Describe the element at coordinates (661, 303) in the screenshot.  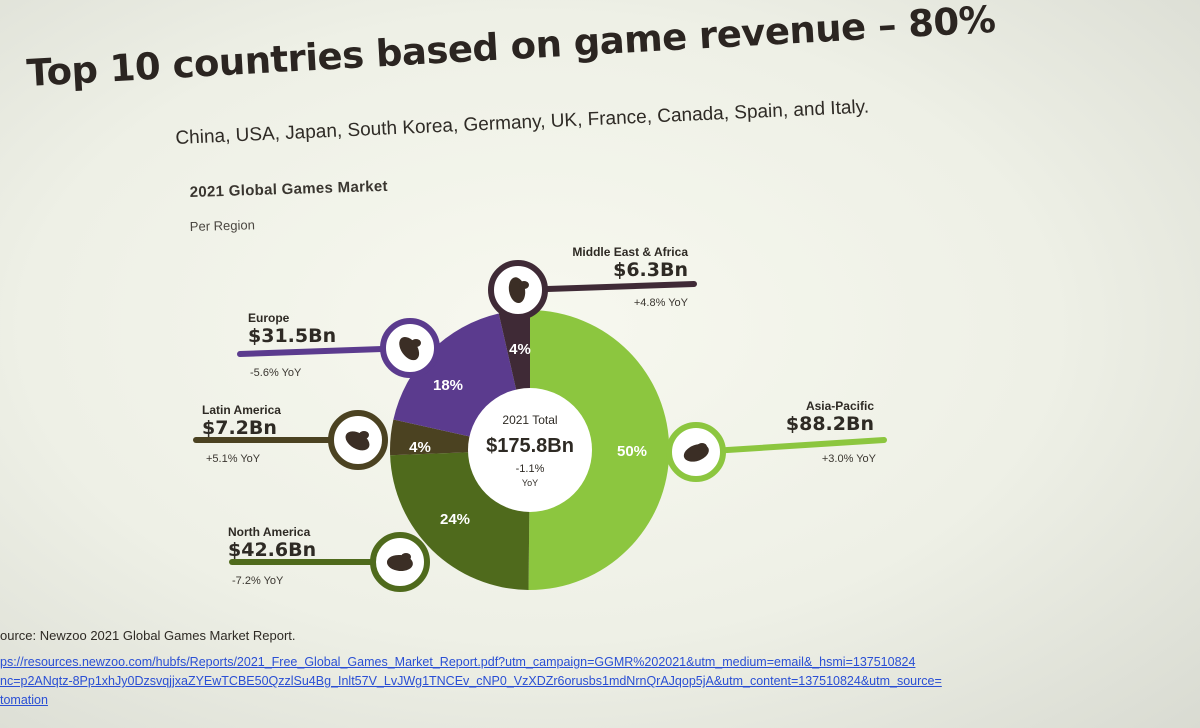
I see `region-yoy-middle-east-africa: +4.8% YoY` at that location.